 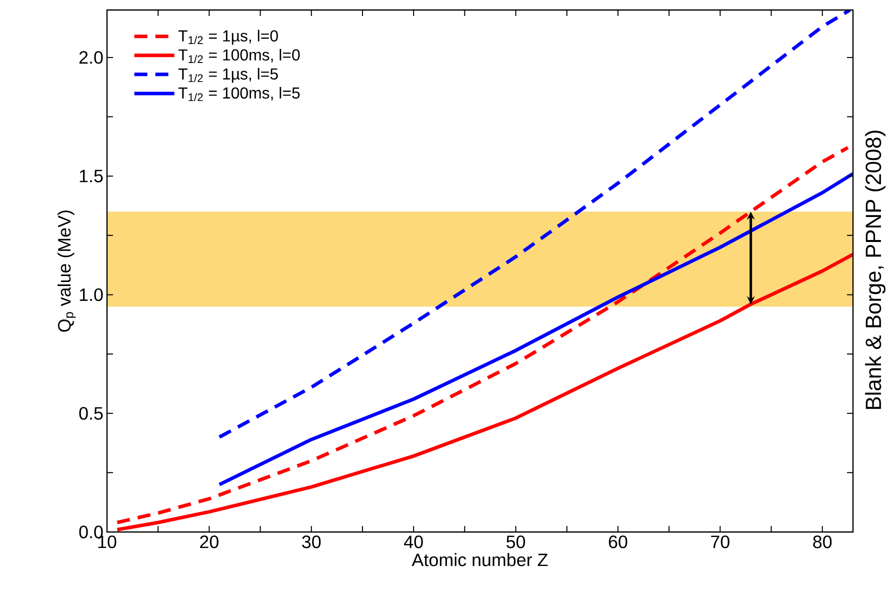 I want to click on x-tick-label: 50, so click(x=516, y=542).